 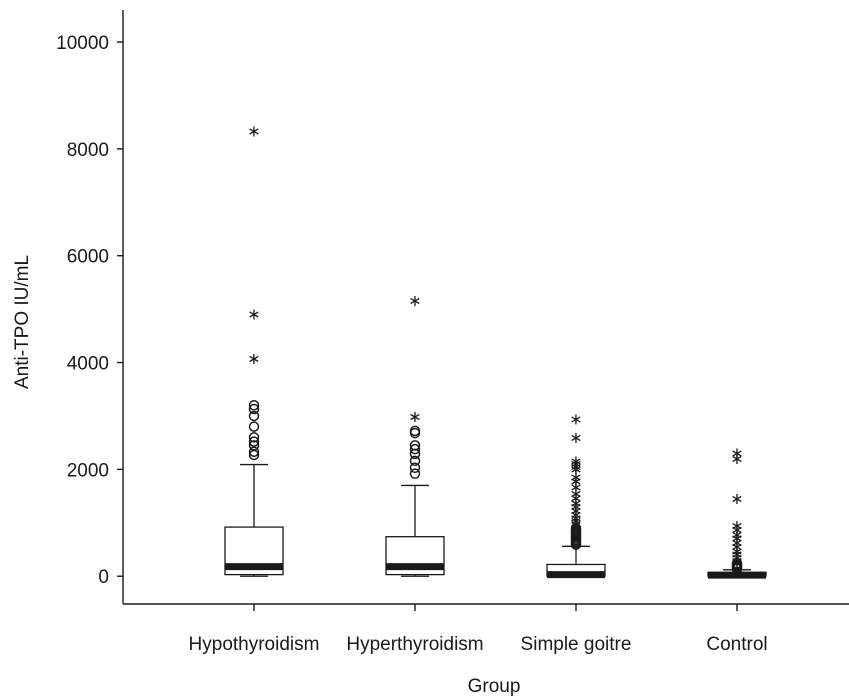 I want to click on box-group: ∗∗∗∗∗∗∗∗∗∗∗∗∗∗∗∗∗∗∗, so click(x=576, y=494).